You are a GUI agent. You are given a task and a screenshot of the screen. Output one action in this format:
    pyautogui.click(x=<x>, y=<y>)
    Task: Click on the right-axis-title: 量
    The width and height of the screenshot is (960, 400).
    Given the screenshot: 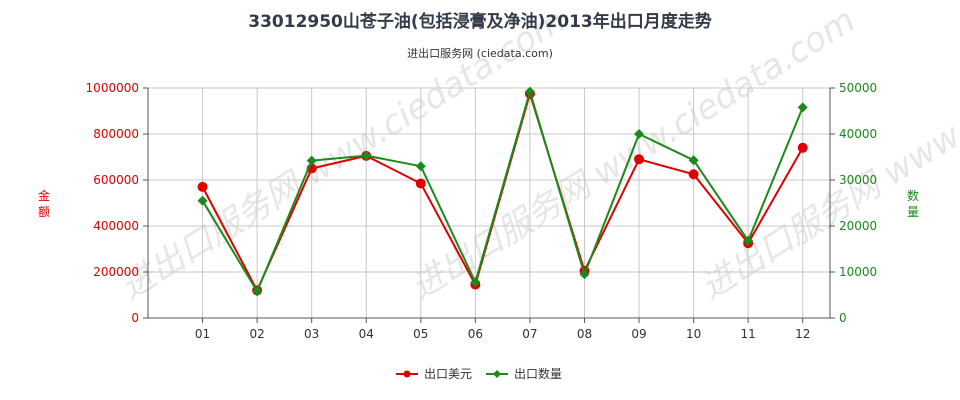 What is the action you would take?
    pyautogui.click(x=913, y=212)
    